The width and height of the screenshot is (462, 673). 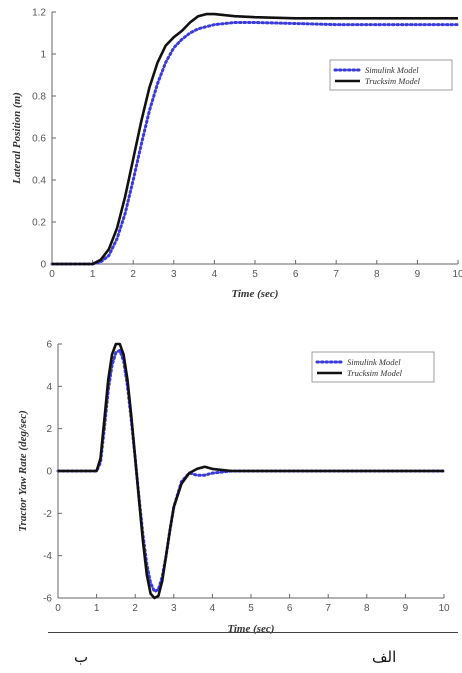 I want to click on y-tick-label: 1, so click(x=43, y=55).